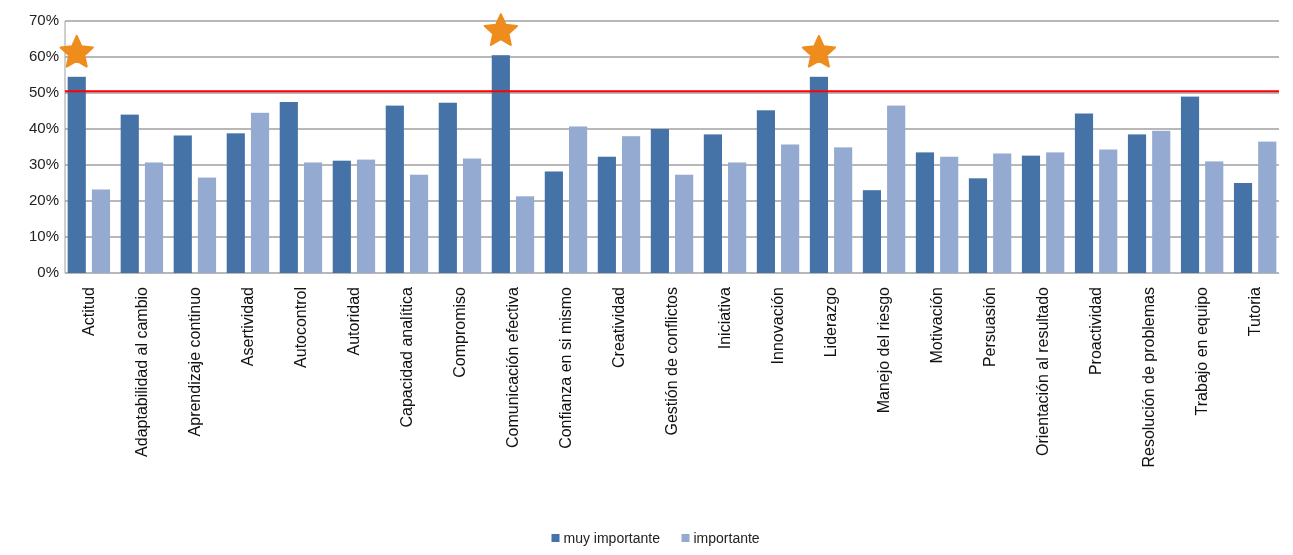  Describe the element at coordinates (88, 311) in the screenshot. I see `x-tick-label: Actitud` at that location.